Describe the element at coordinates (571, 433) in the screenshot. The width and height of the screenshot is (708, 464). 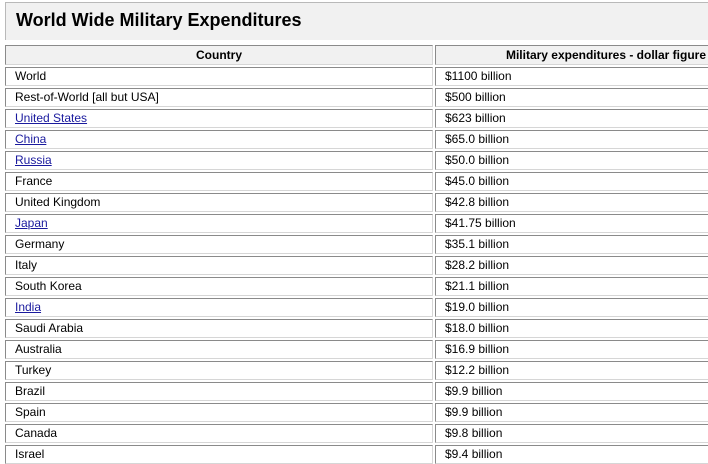
I see `expenditure-cell: $9.8 billion` at that location.